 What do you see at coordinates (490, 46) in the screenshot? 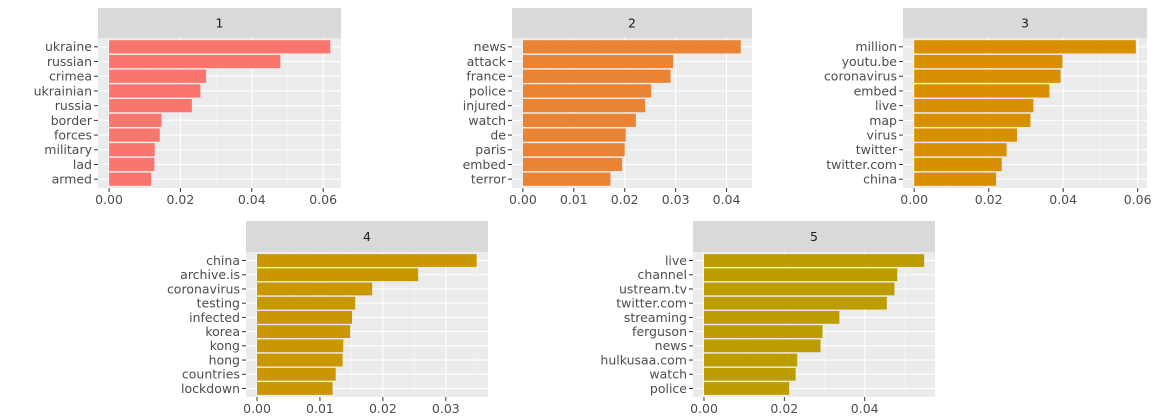
I see `y-tick-label: news` at bounding box center [490, 46].